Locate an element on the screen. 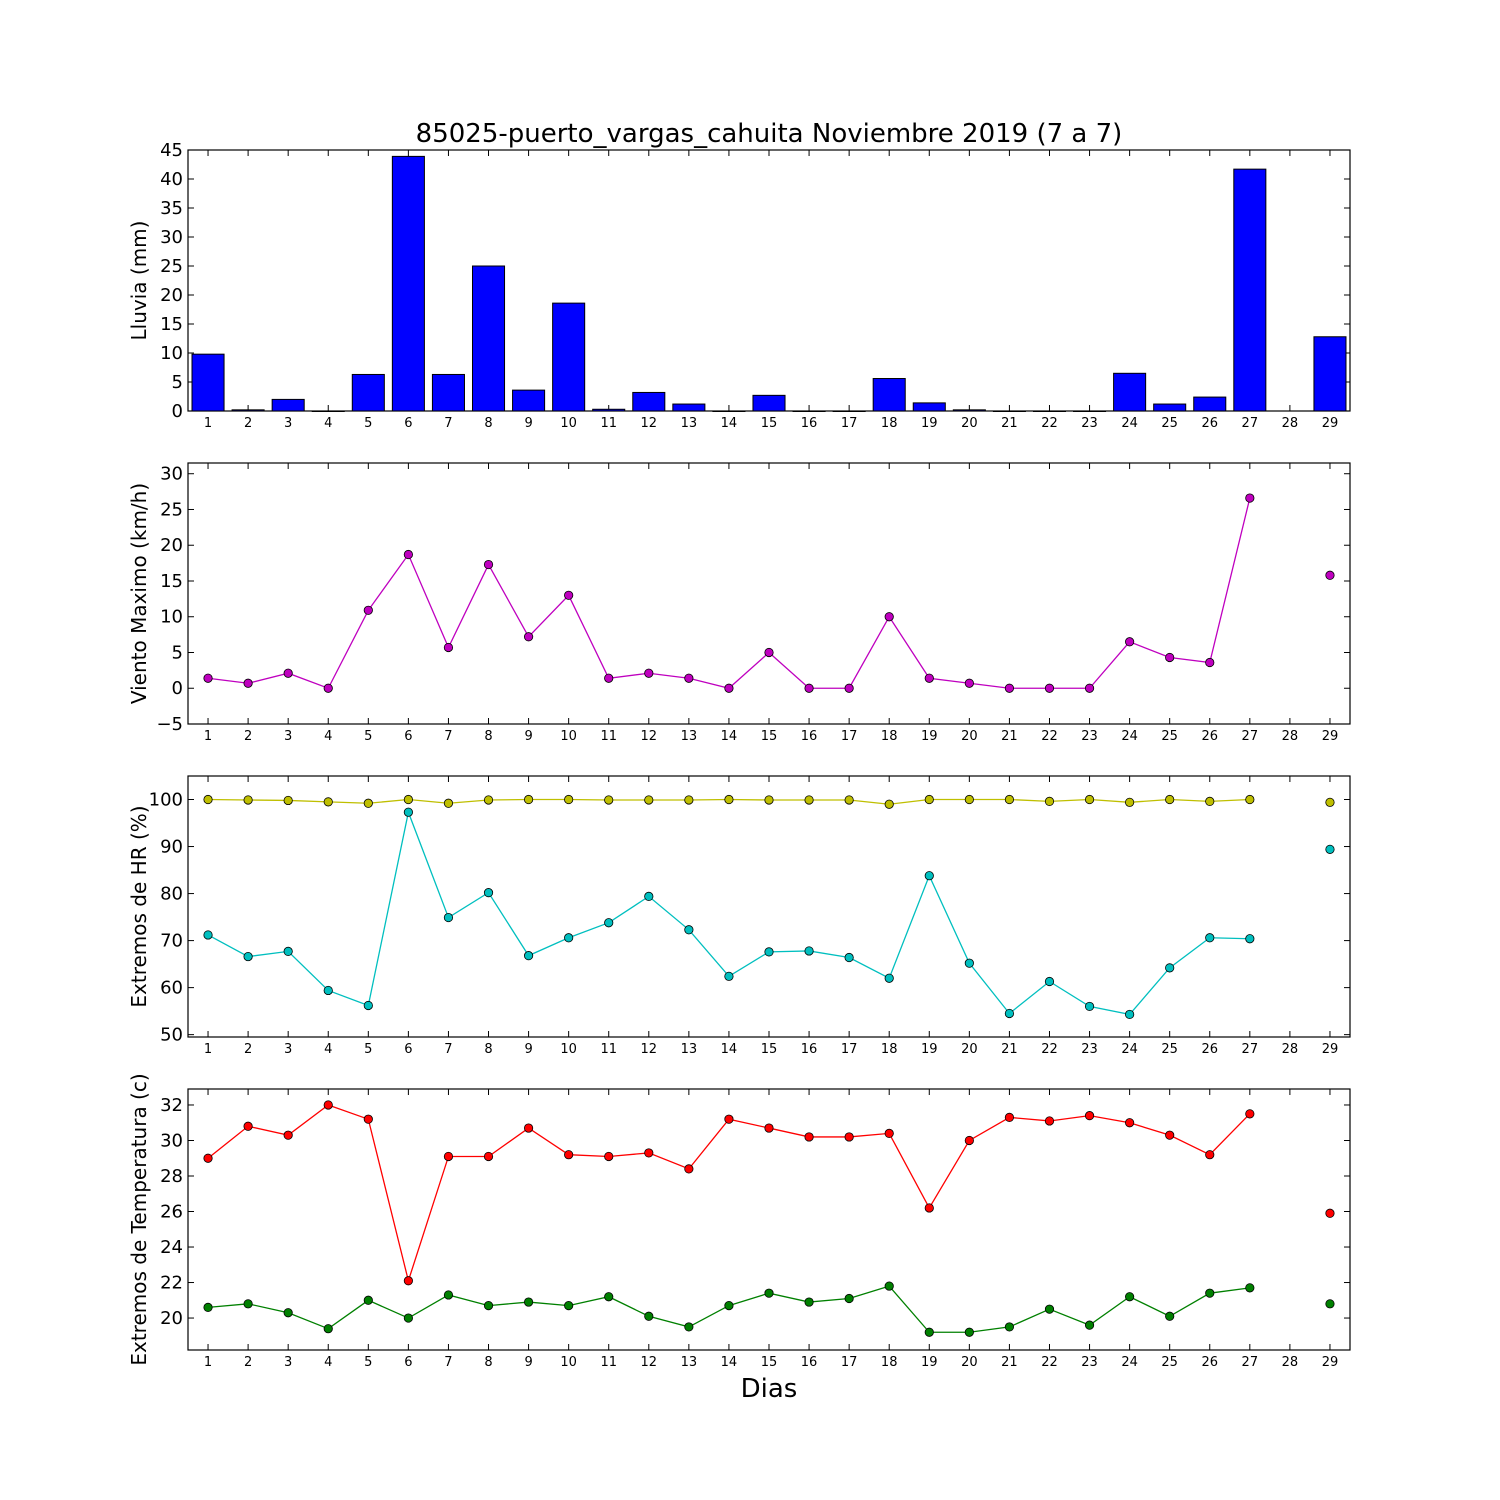 This screenshot has width=1500, height=1500. temperatura-xtick-label: 25 is located at coordinates (1169, 1362).